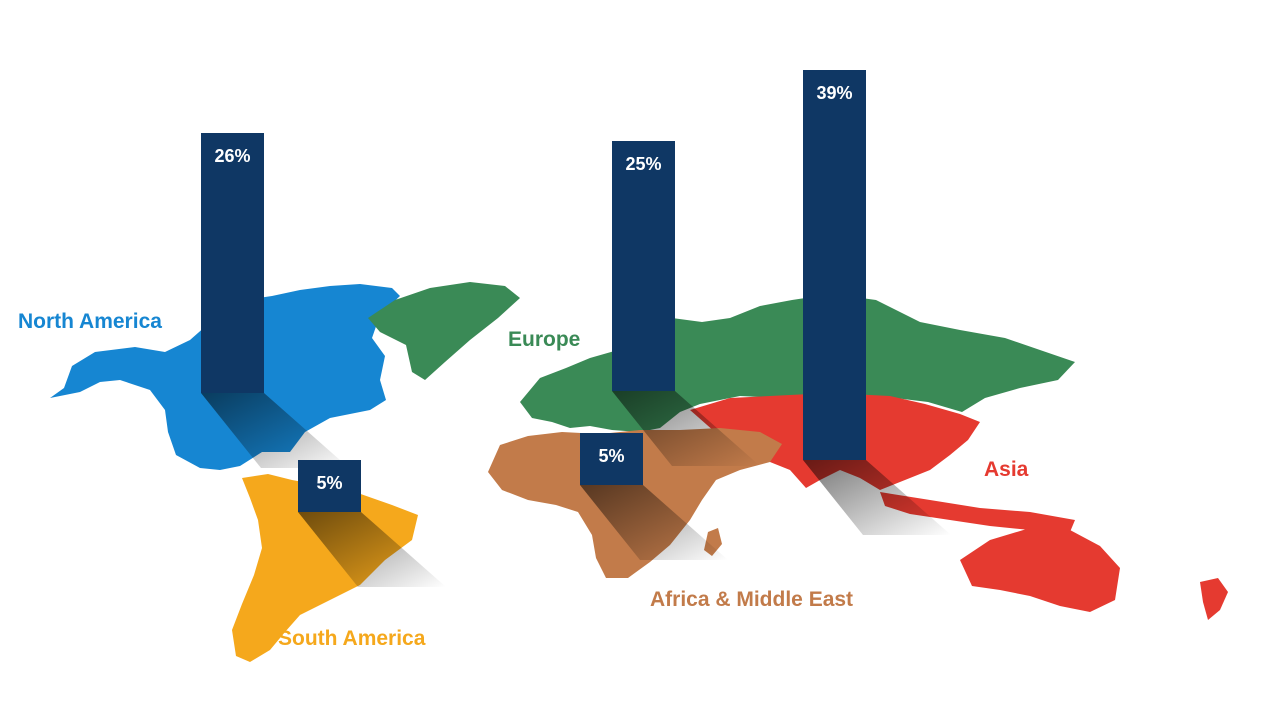 Image resolution: width=1280 pixels, height=720 pixels. I want to click on bar-shadow-asia, so click(877, 497).